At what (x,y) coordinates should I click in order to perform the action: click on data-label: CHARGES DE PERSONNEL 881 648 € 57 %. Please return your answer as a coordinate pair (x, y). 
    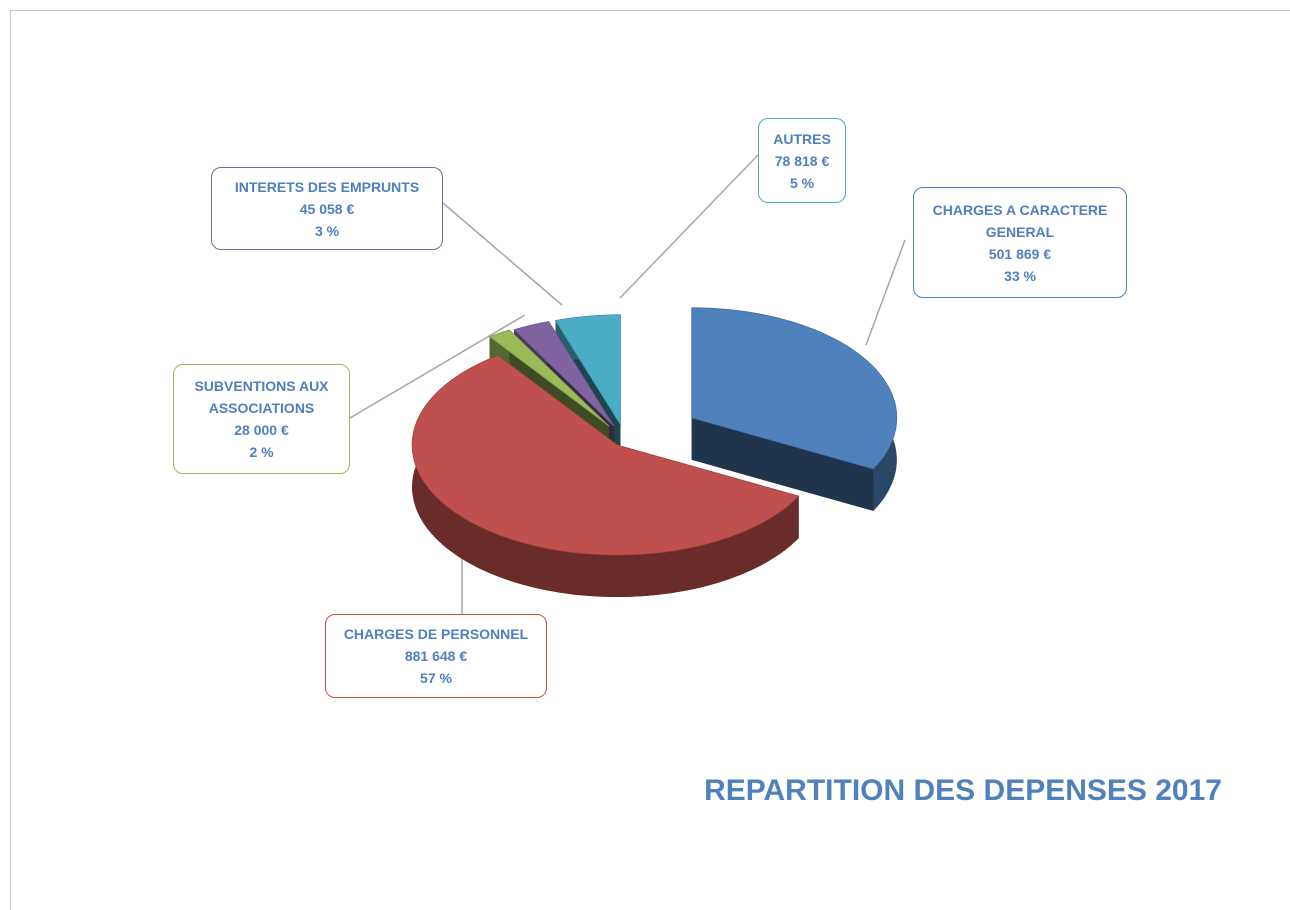
    Looking at the image, I should click on (436, 656).